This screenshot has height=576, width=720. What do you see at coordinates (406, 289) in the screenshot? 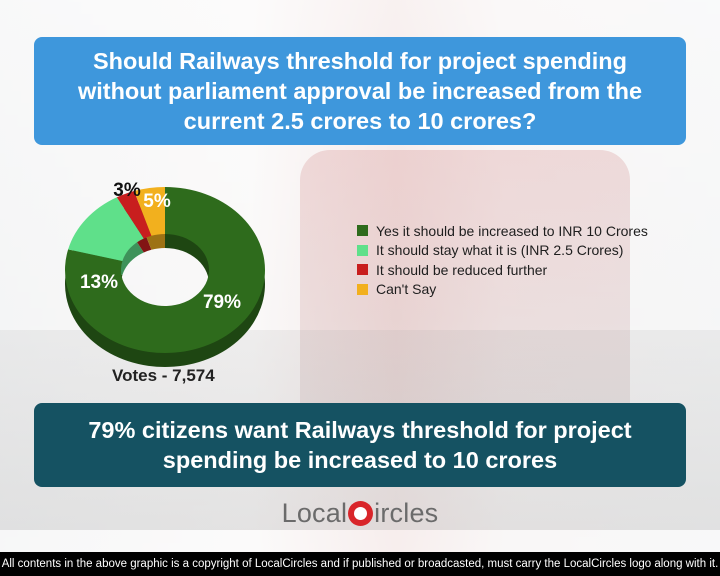
I see `legend-label: Can't Say` at bounding box center [406, 289].